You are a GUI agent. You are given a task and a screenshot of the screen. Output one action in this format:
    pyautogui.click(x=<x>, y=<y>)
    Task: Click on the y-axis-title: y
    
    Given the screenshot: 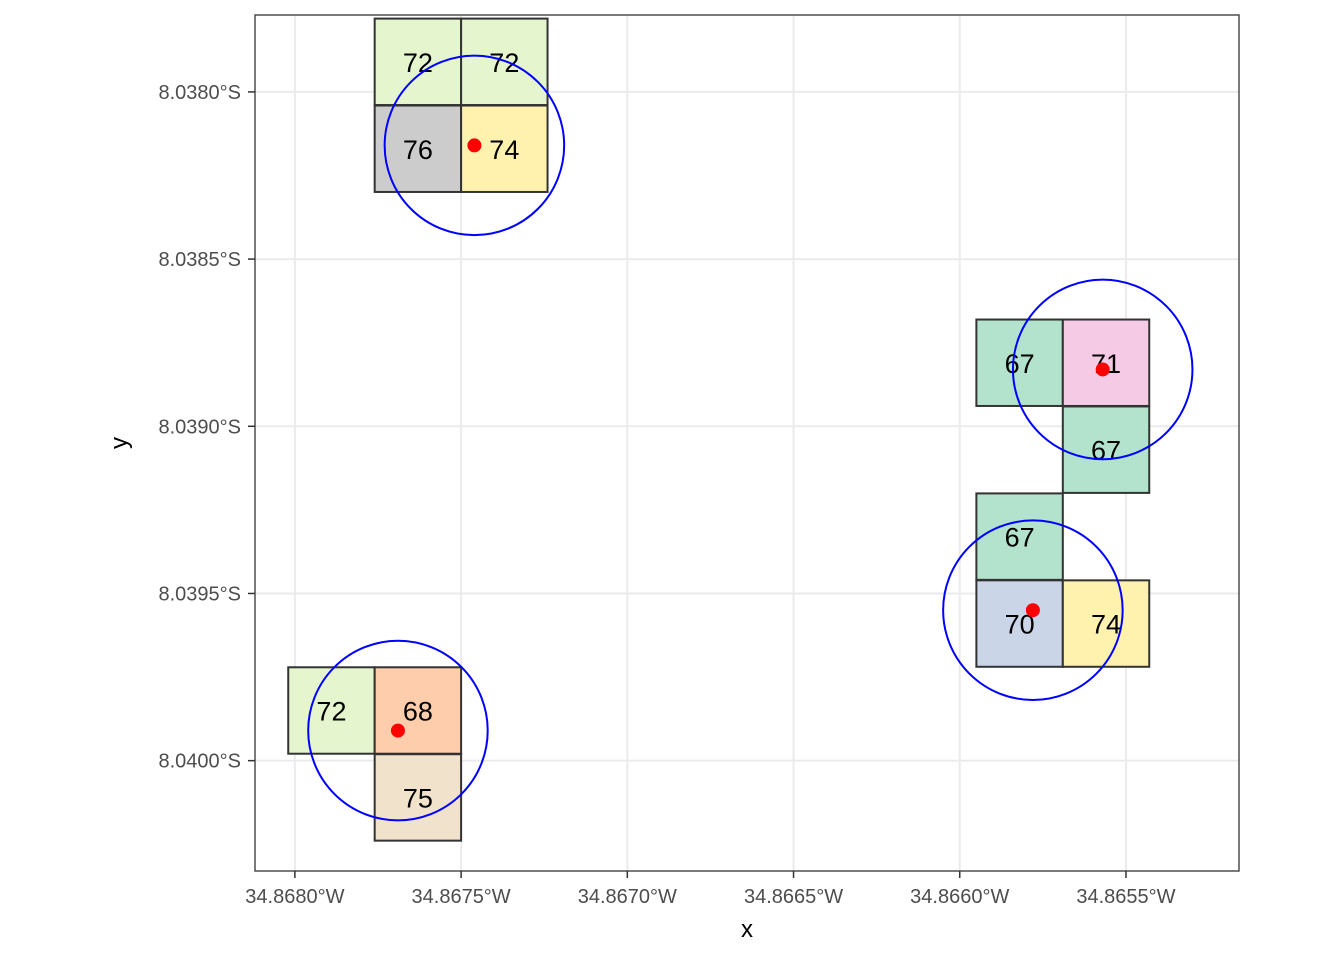 What is the action you would take?
    pyautogui.click(x=119, y=443)
    